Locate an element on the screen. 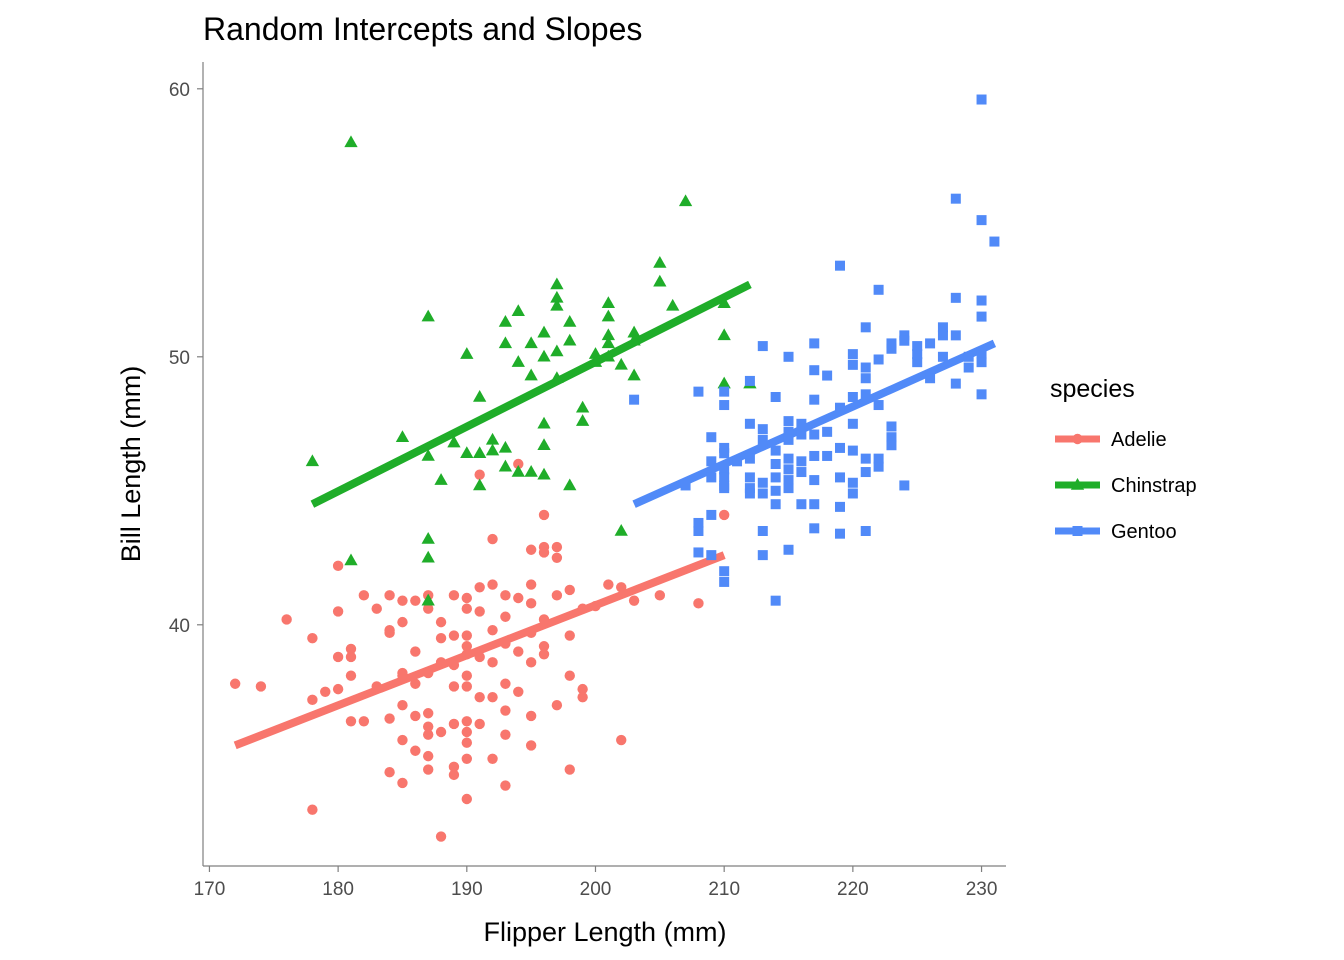 The height and width of the screenshot is (960, 1344). legend-label: Gentoo is located at coordinates (1144, 532).